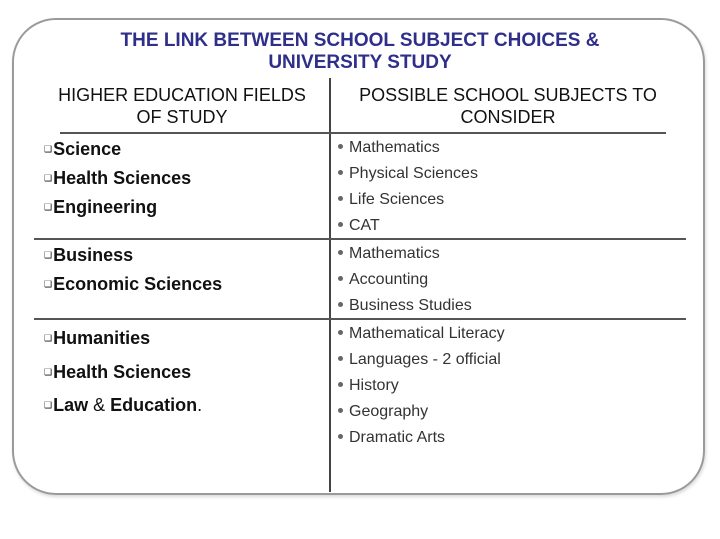 This screenshot has height=539, width=720. I want to click on field-item: ❑Law & Education., so click(123, 405).